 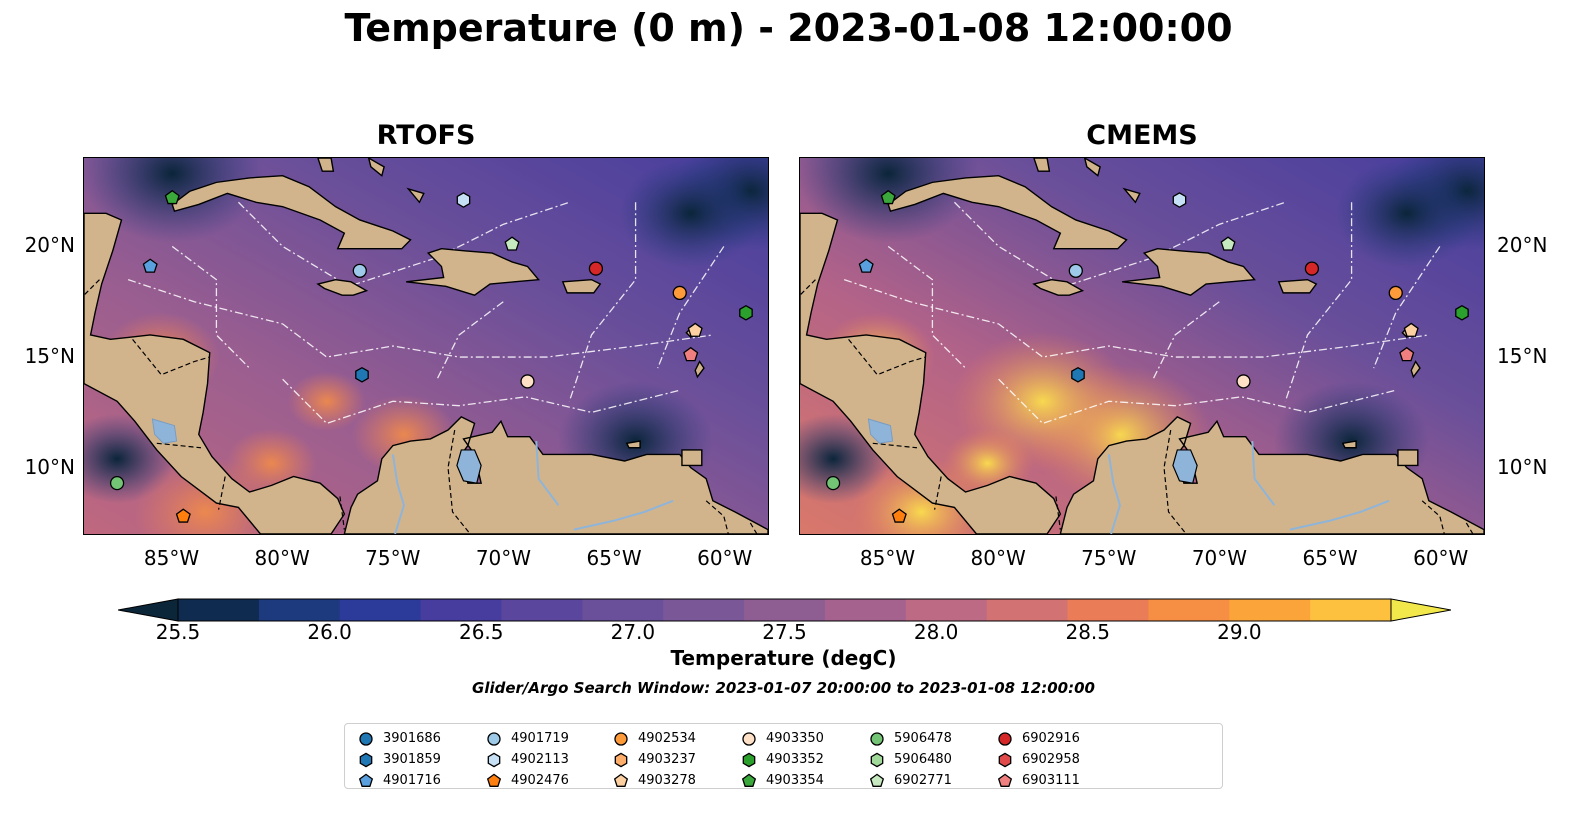 I want to click on legend-label: 4902113, so click(x=540, y=759).